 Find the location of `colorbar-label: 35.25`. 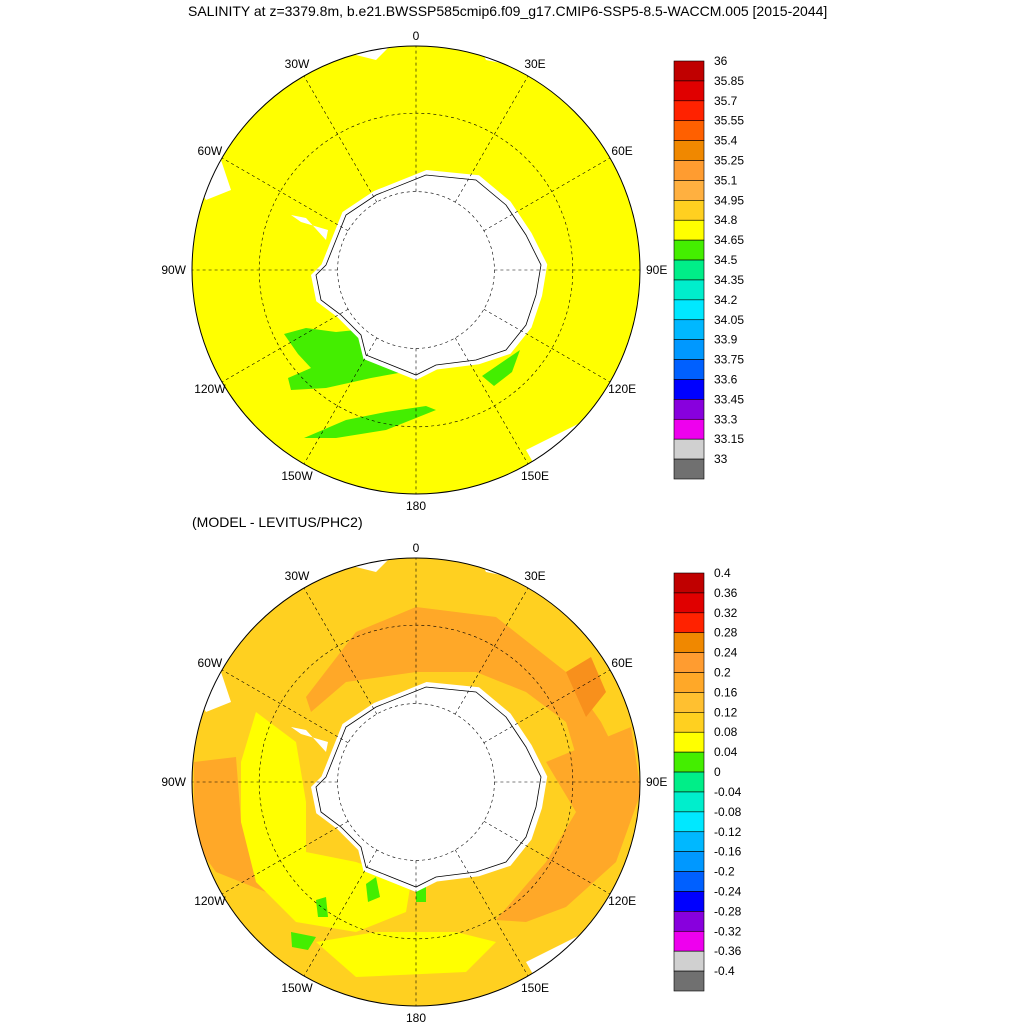

colorbar-label: 35.25 is located at coordinates (729, 161).